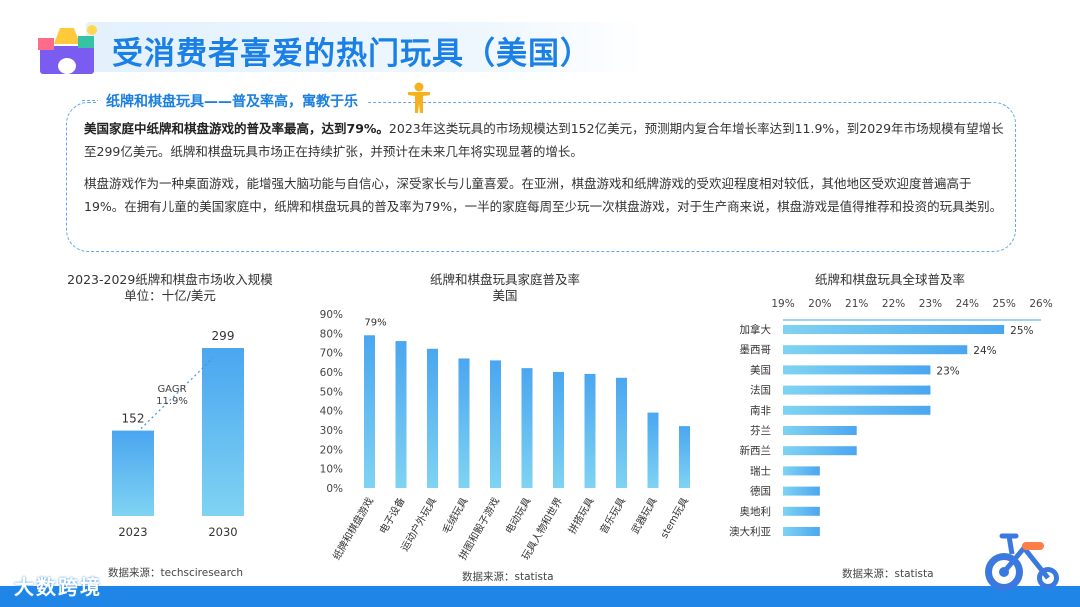 The width and height of the screenshot is (1080, 607). What do you see at coordinates (756, 350) in the screenshot?
I see `y-tick-label: 墨西哥` at bounding box center [756, 350].